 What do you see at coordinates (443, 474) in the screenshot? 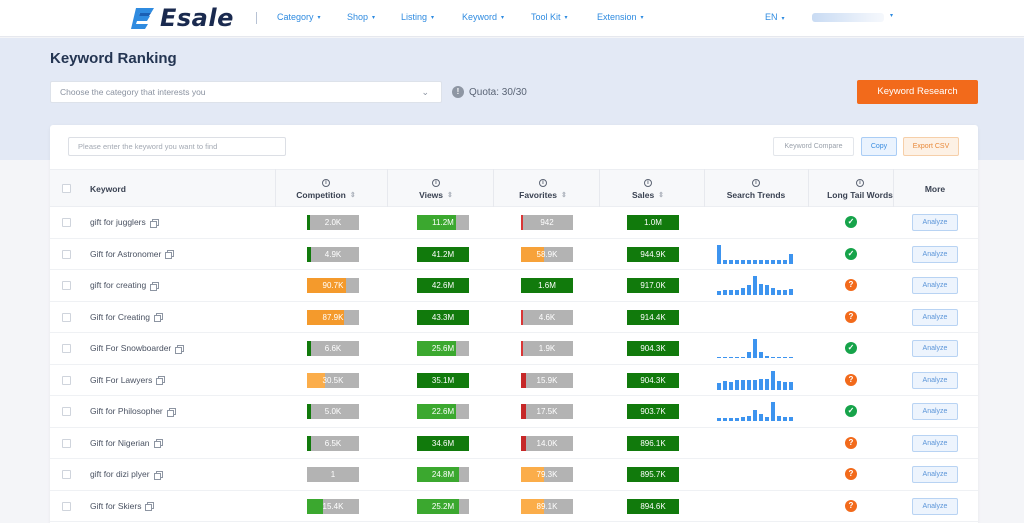
I see `views-bar: 24.8M` at bounding box center [443, 474].